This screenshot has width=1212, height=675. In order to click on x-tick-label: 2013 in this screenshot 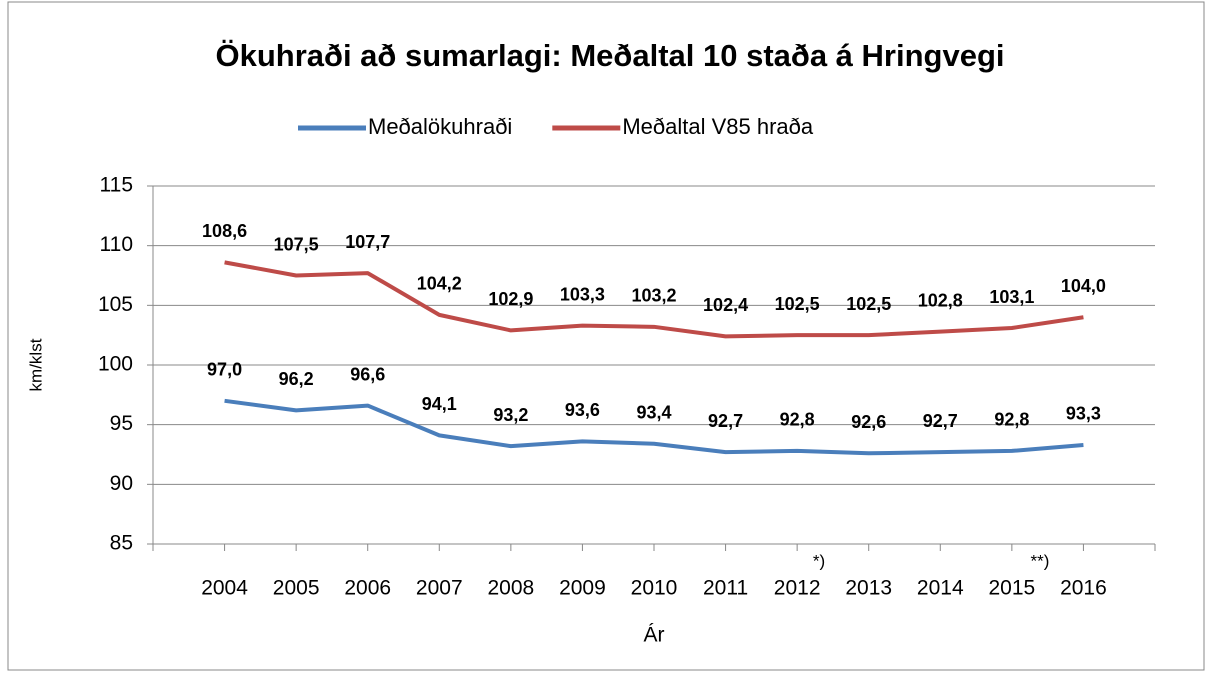, I will do `click(868, 588)`.